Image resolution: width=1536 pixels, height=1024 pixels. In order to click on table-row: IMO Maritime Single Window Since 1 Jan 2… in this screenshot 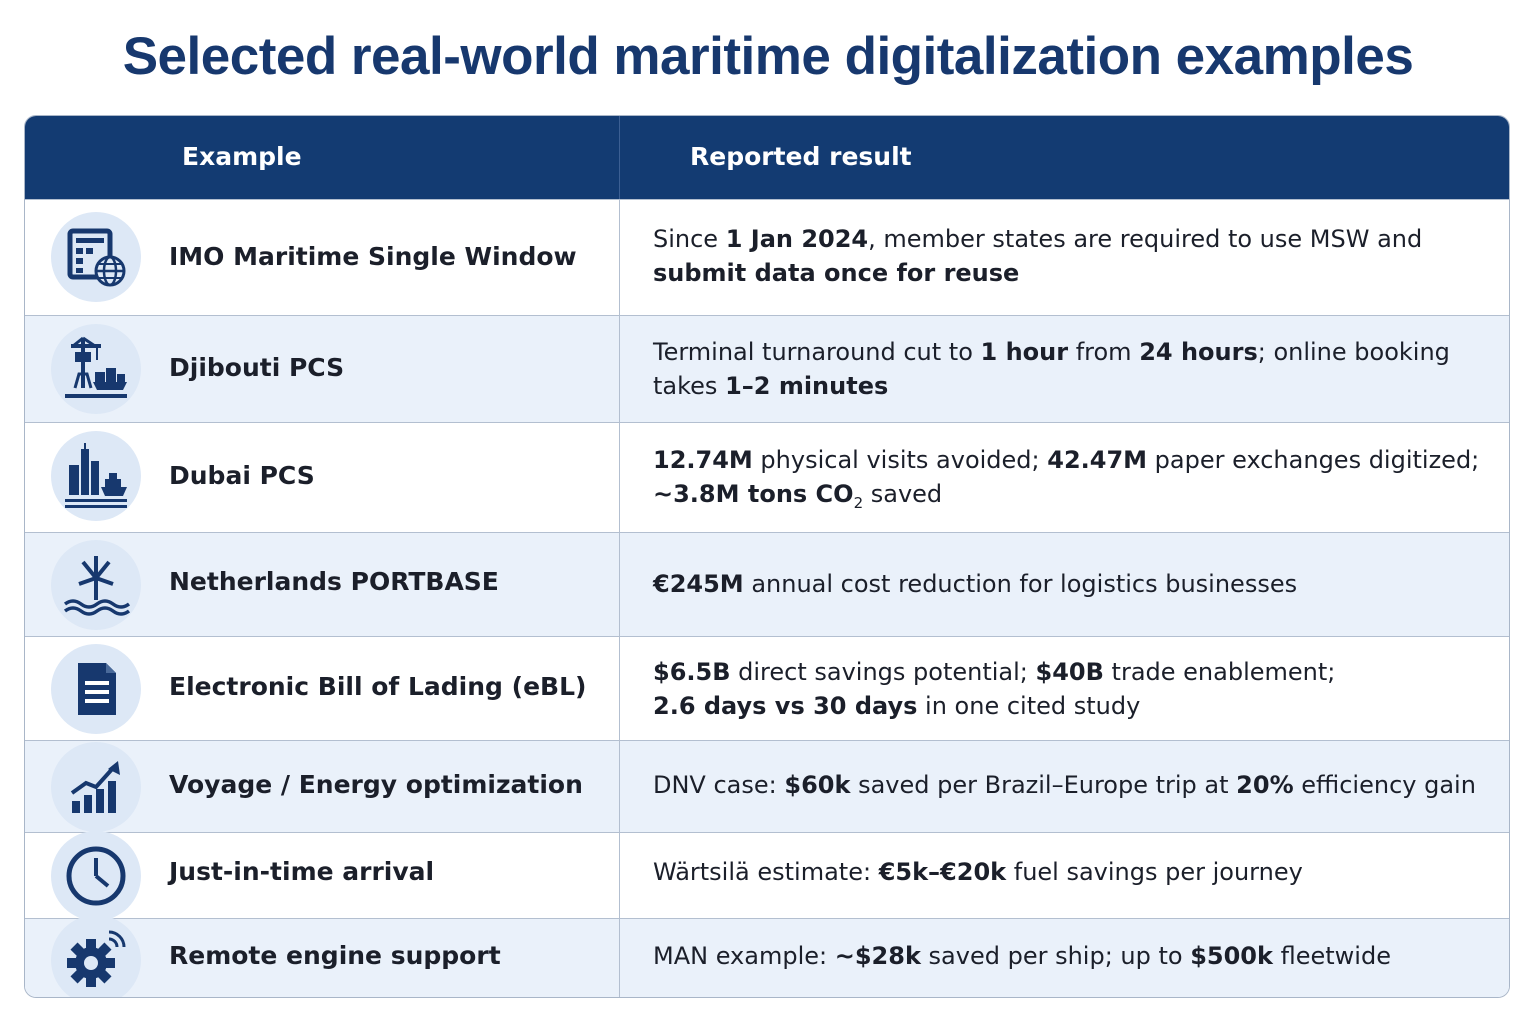, I will do `click(767, 257)`.